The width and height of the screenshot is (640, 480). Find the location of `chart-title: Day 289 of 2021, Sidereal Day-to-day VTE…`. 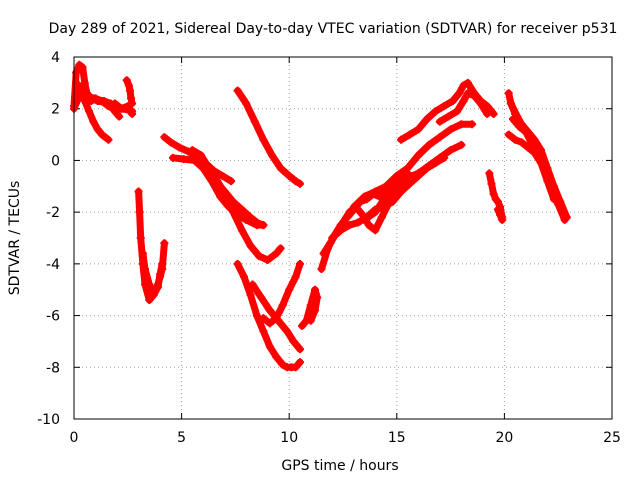

chart-title: Day 289 of 2021, Sidereal Day-to-day VTE… is located at coordinates (333, 29).